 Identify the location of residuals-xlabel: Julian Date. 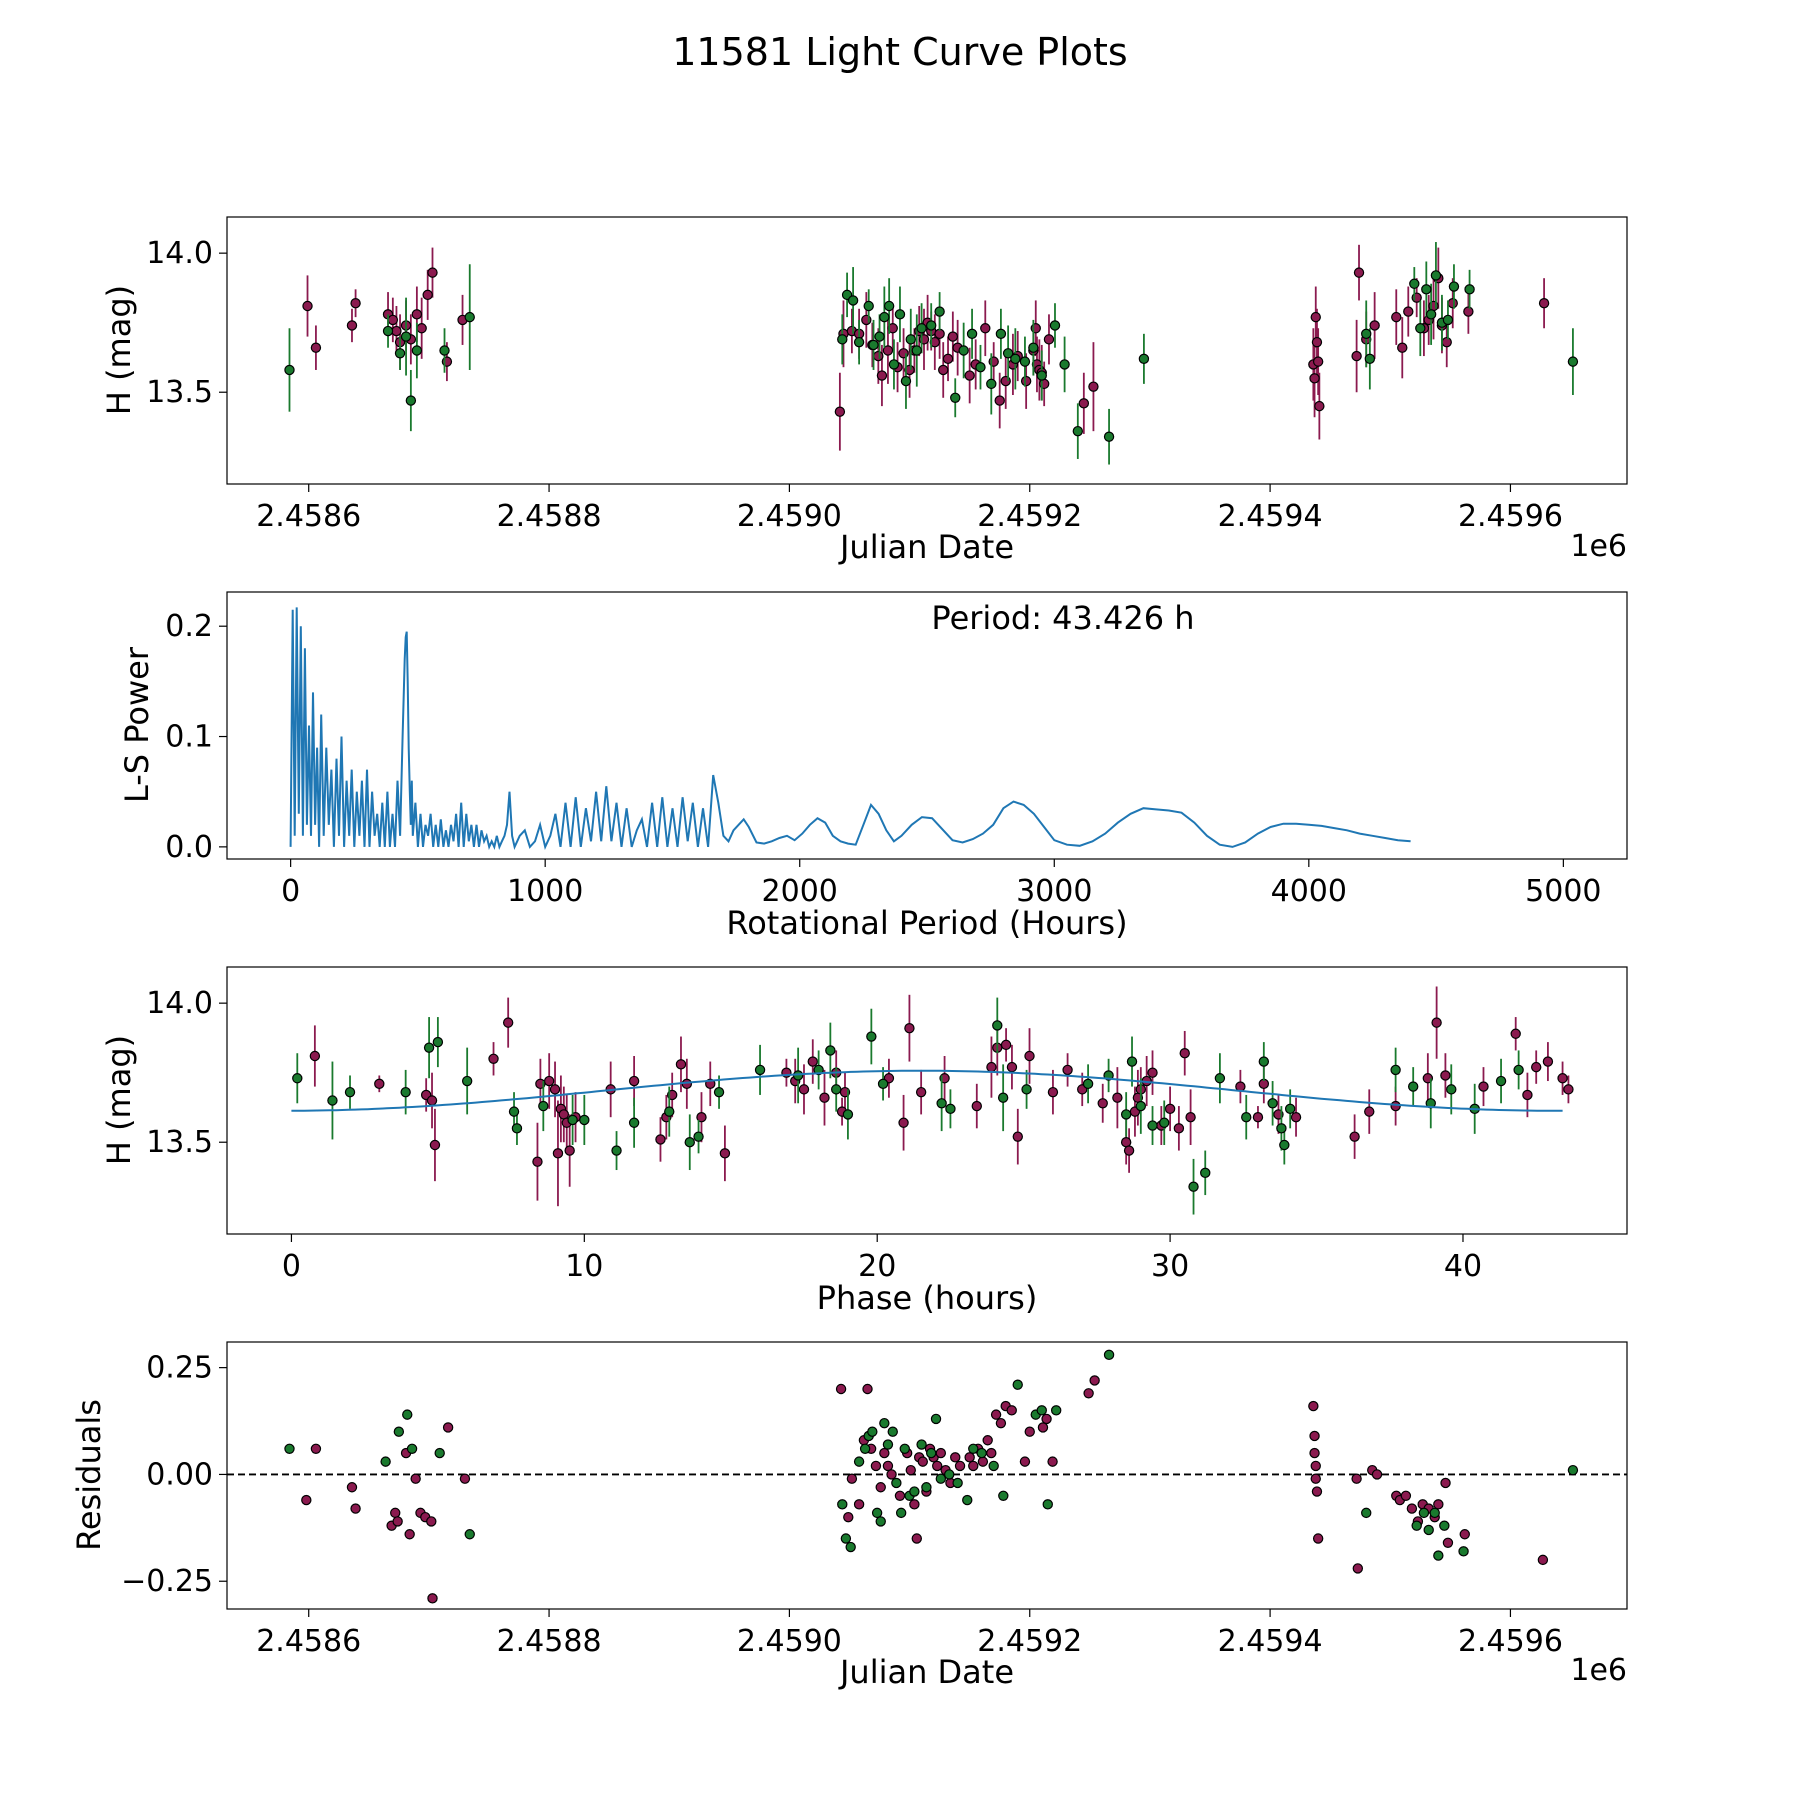
(926, 1672).